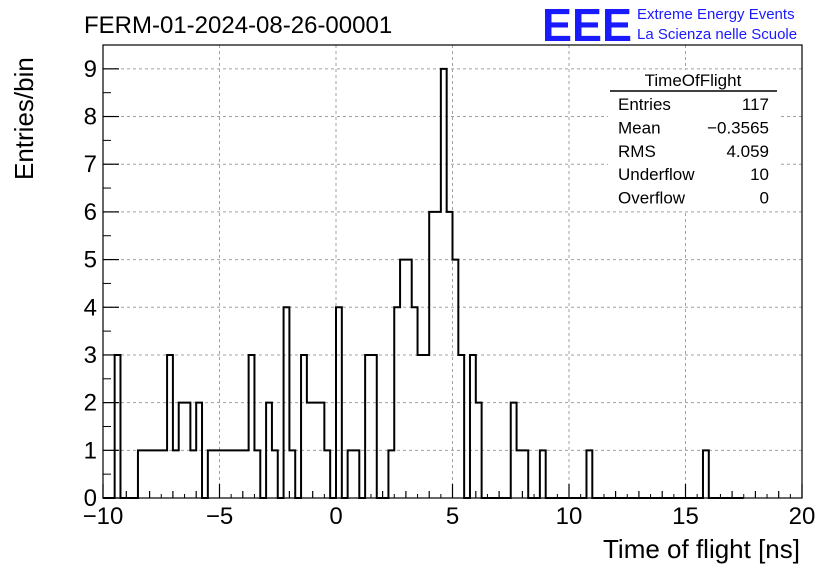  What do you see at coordinates (238, 25) in the screenshot?
I see `chart-title: FERM-01-2024-08-26-00001` at bounding box center [238, 25].